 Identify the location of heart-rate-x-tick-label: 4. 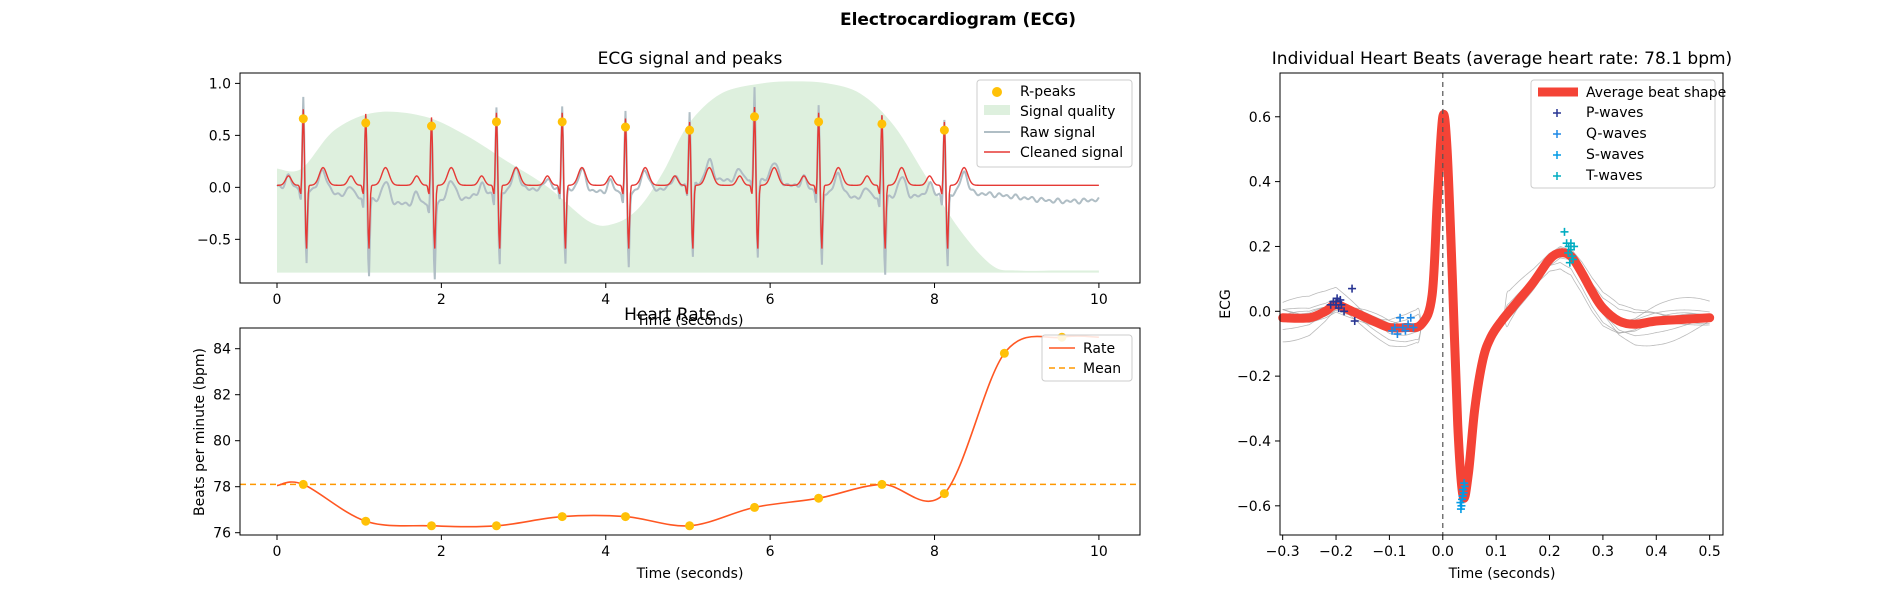
(605, 552).